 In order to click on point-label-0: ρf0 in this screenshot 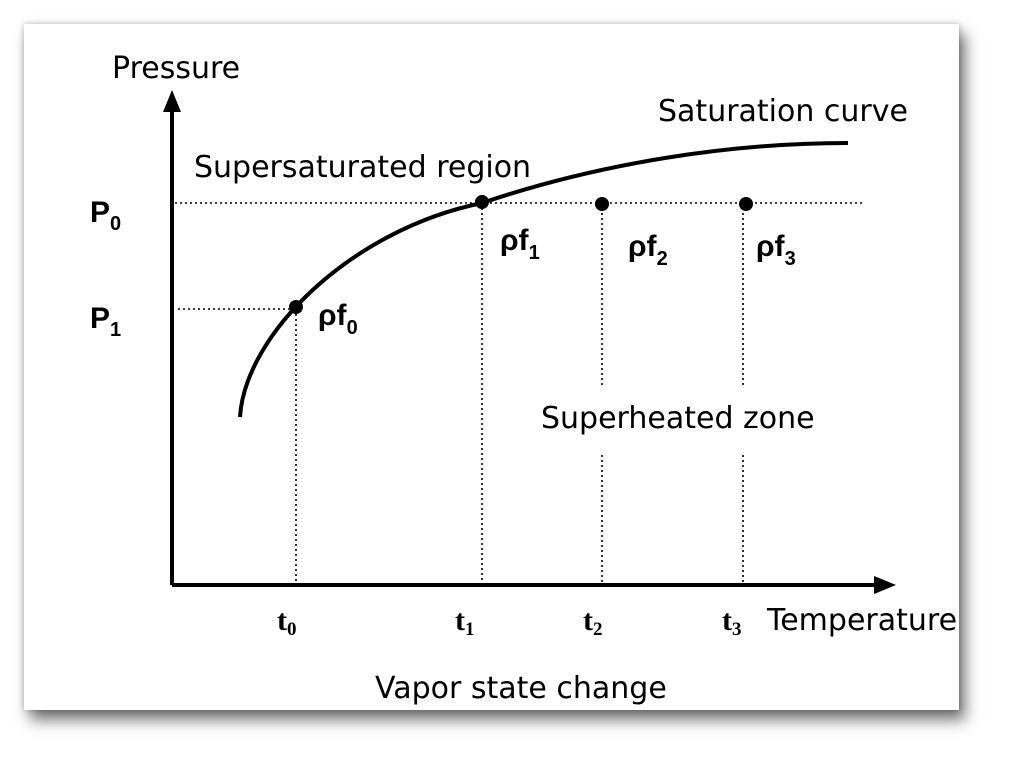, I will do `click(338, 319)`.